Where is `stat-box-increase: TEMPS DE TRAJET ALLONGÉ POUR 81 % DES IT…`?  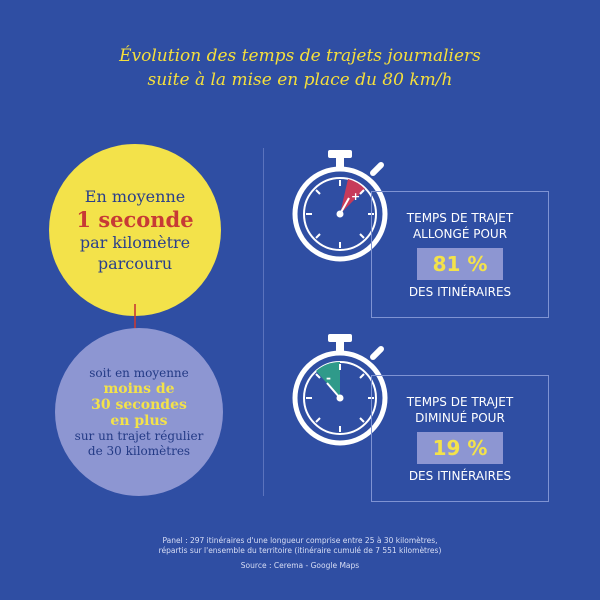
stat-box-increase: TEMPS DE TRAJET ALLONGÉ POUR 81 % DES IT… is located at coordinates (460, 254).